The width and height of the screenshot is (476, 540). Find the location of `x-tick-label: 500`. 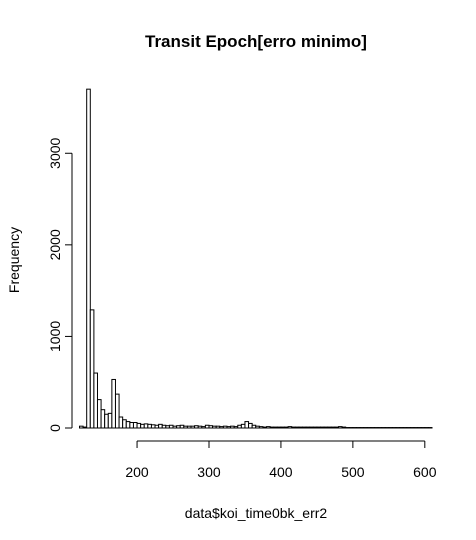

x-tick-label: 500 is located at coordinates (353, 472).